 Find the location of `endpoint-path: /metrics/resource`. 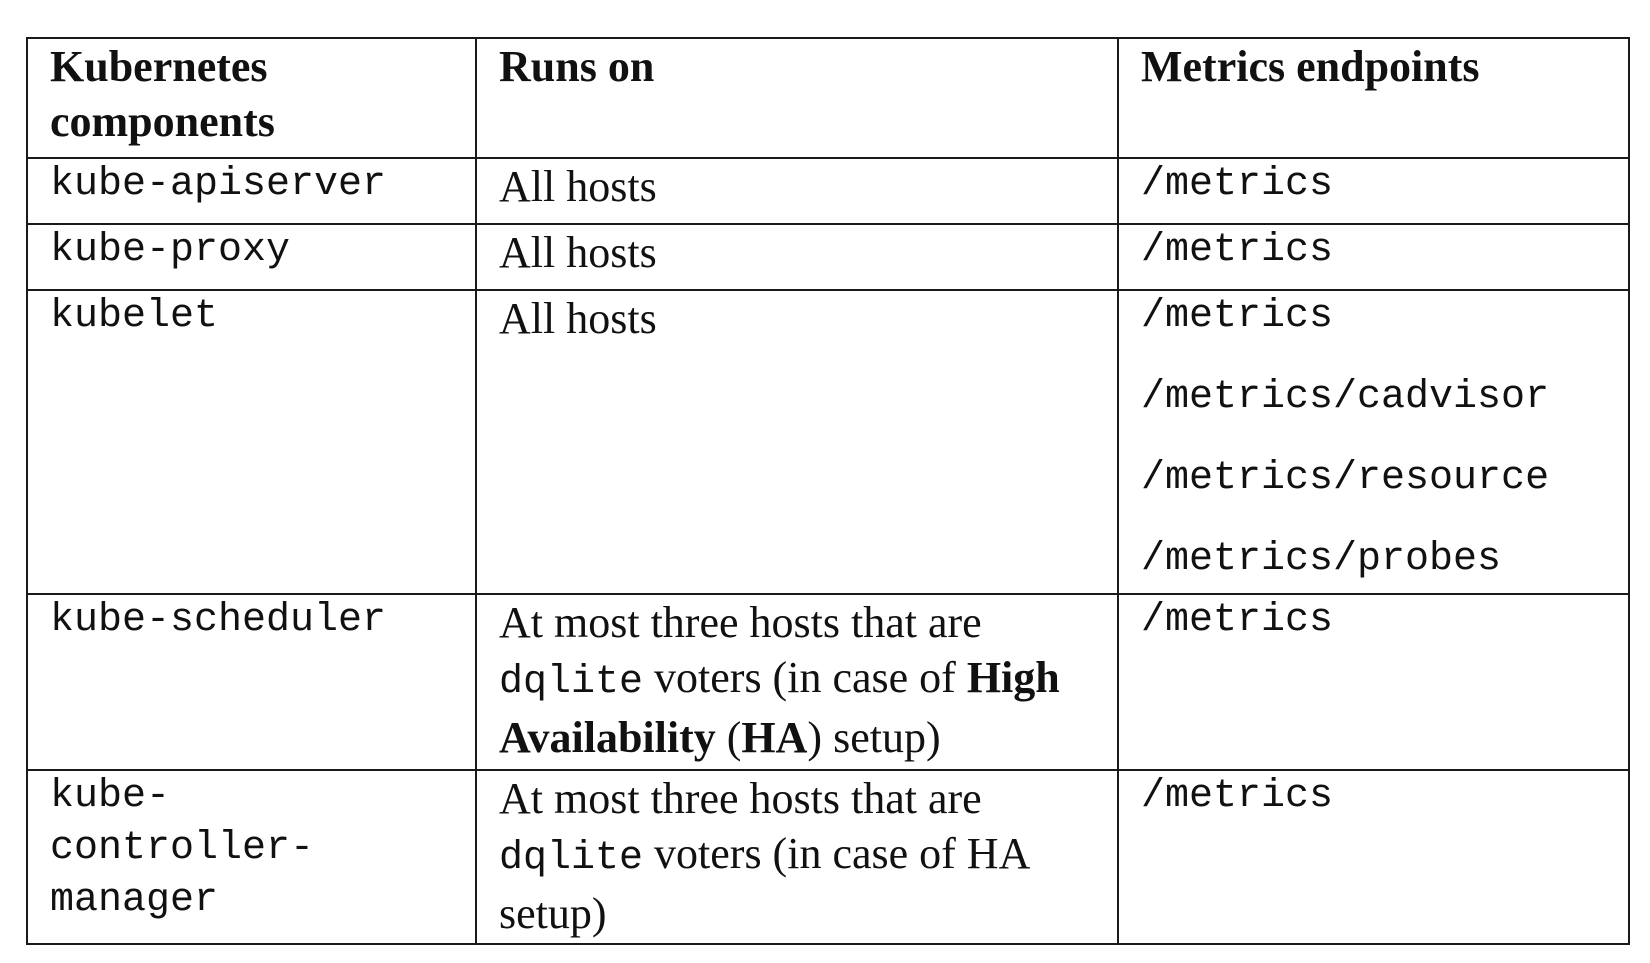

endpoint-path: /metrics/resource is located at coordinates (1345, 478).